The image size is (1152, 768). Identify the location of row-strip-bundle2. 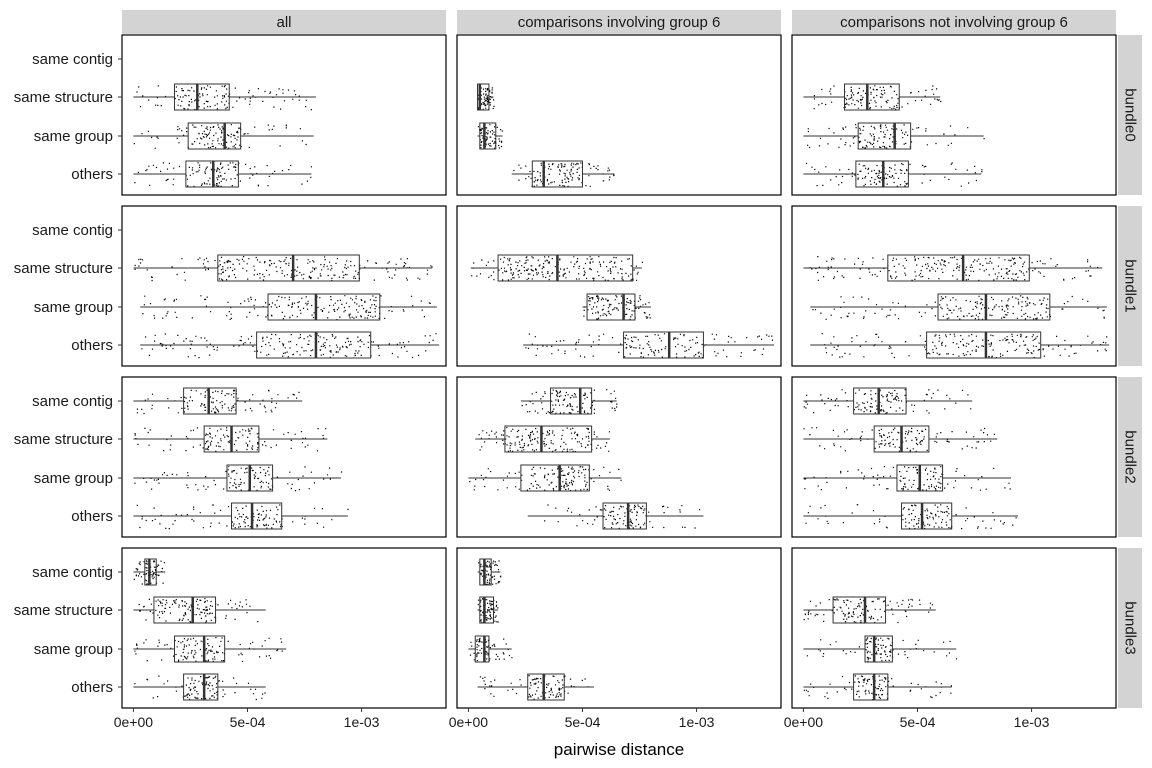
(1130, 457).